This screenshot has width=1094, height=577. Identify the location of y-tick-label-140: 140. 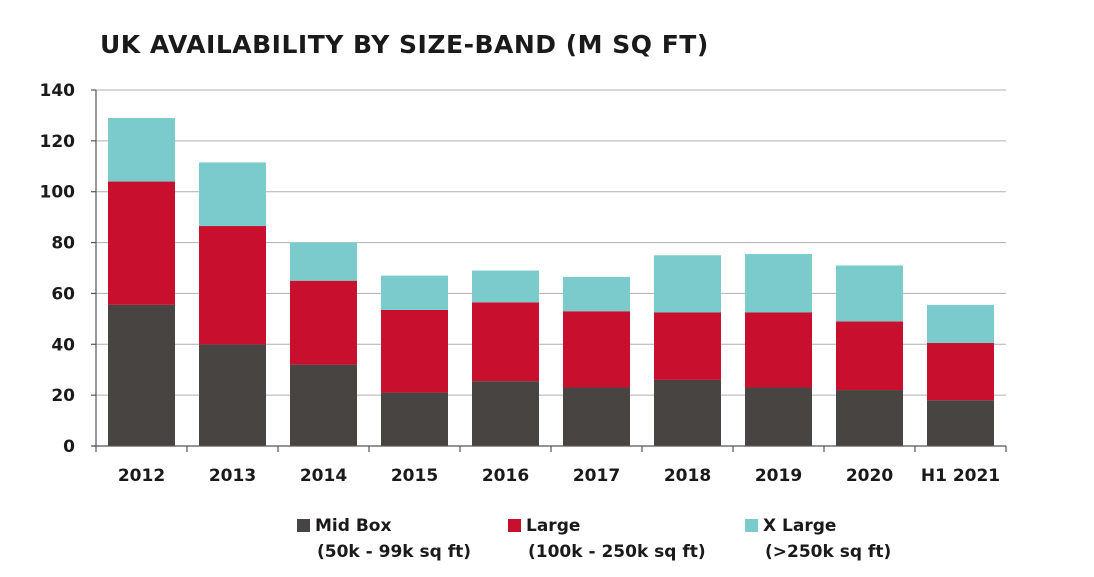
(58, 91).